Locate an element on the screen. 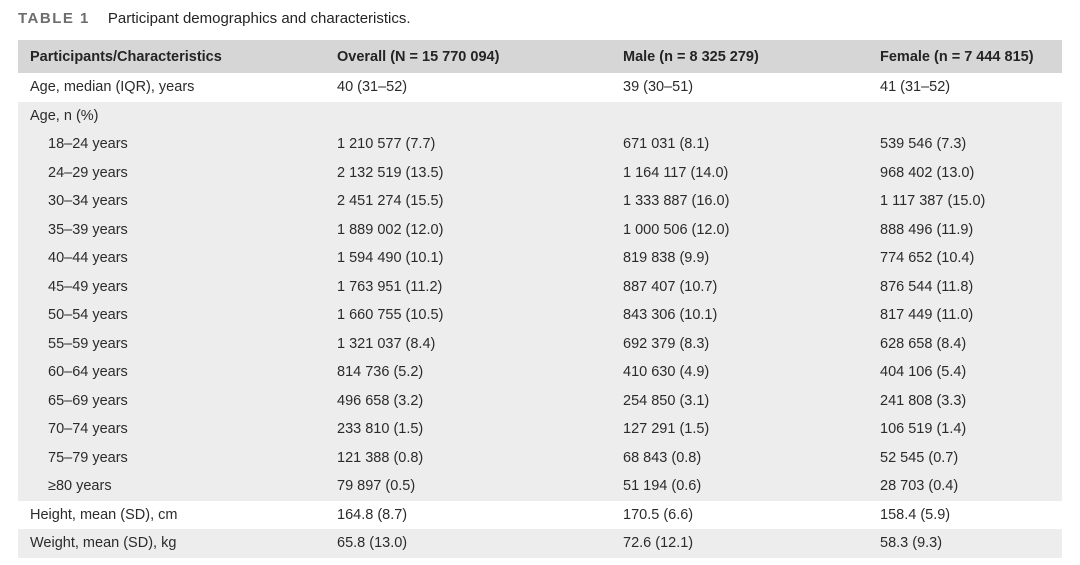  cell-value: 41 (31–52) is located at coordinates (915, 87).